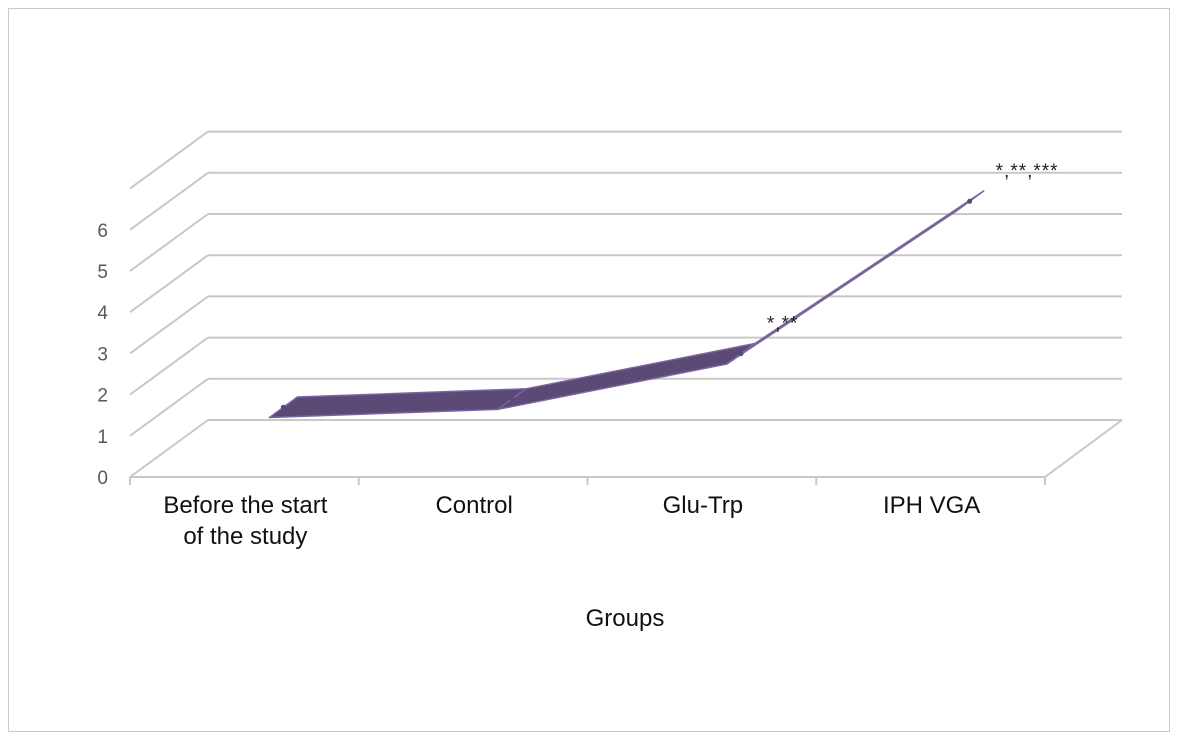 This screenshot has height=742, width=1180. What do you see at coordinates (703, 505) in the screenshot?
I see `x-category-label: Glu-Trp` at bounding box center [703, 505].